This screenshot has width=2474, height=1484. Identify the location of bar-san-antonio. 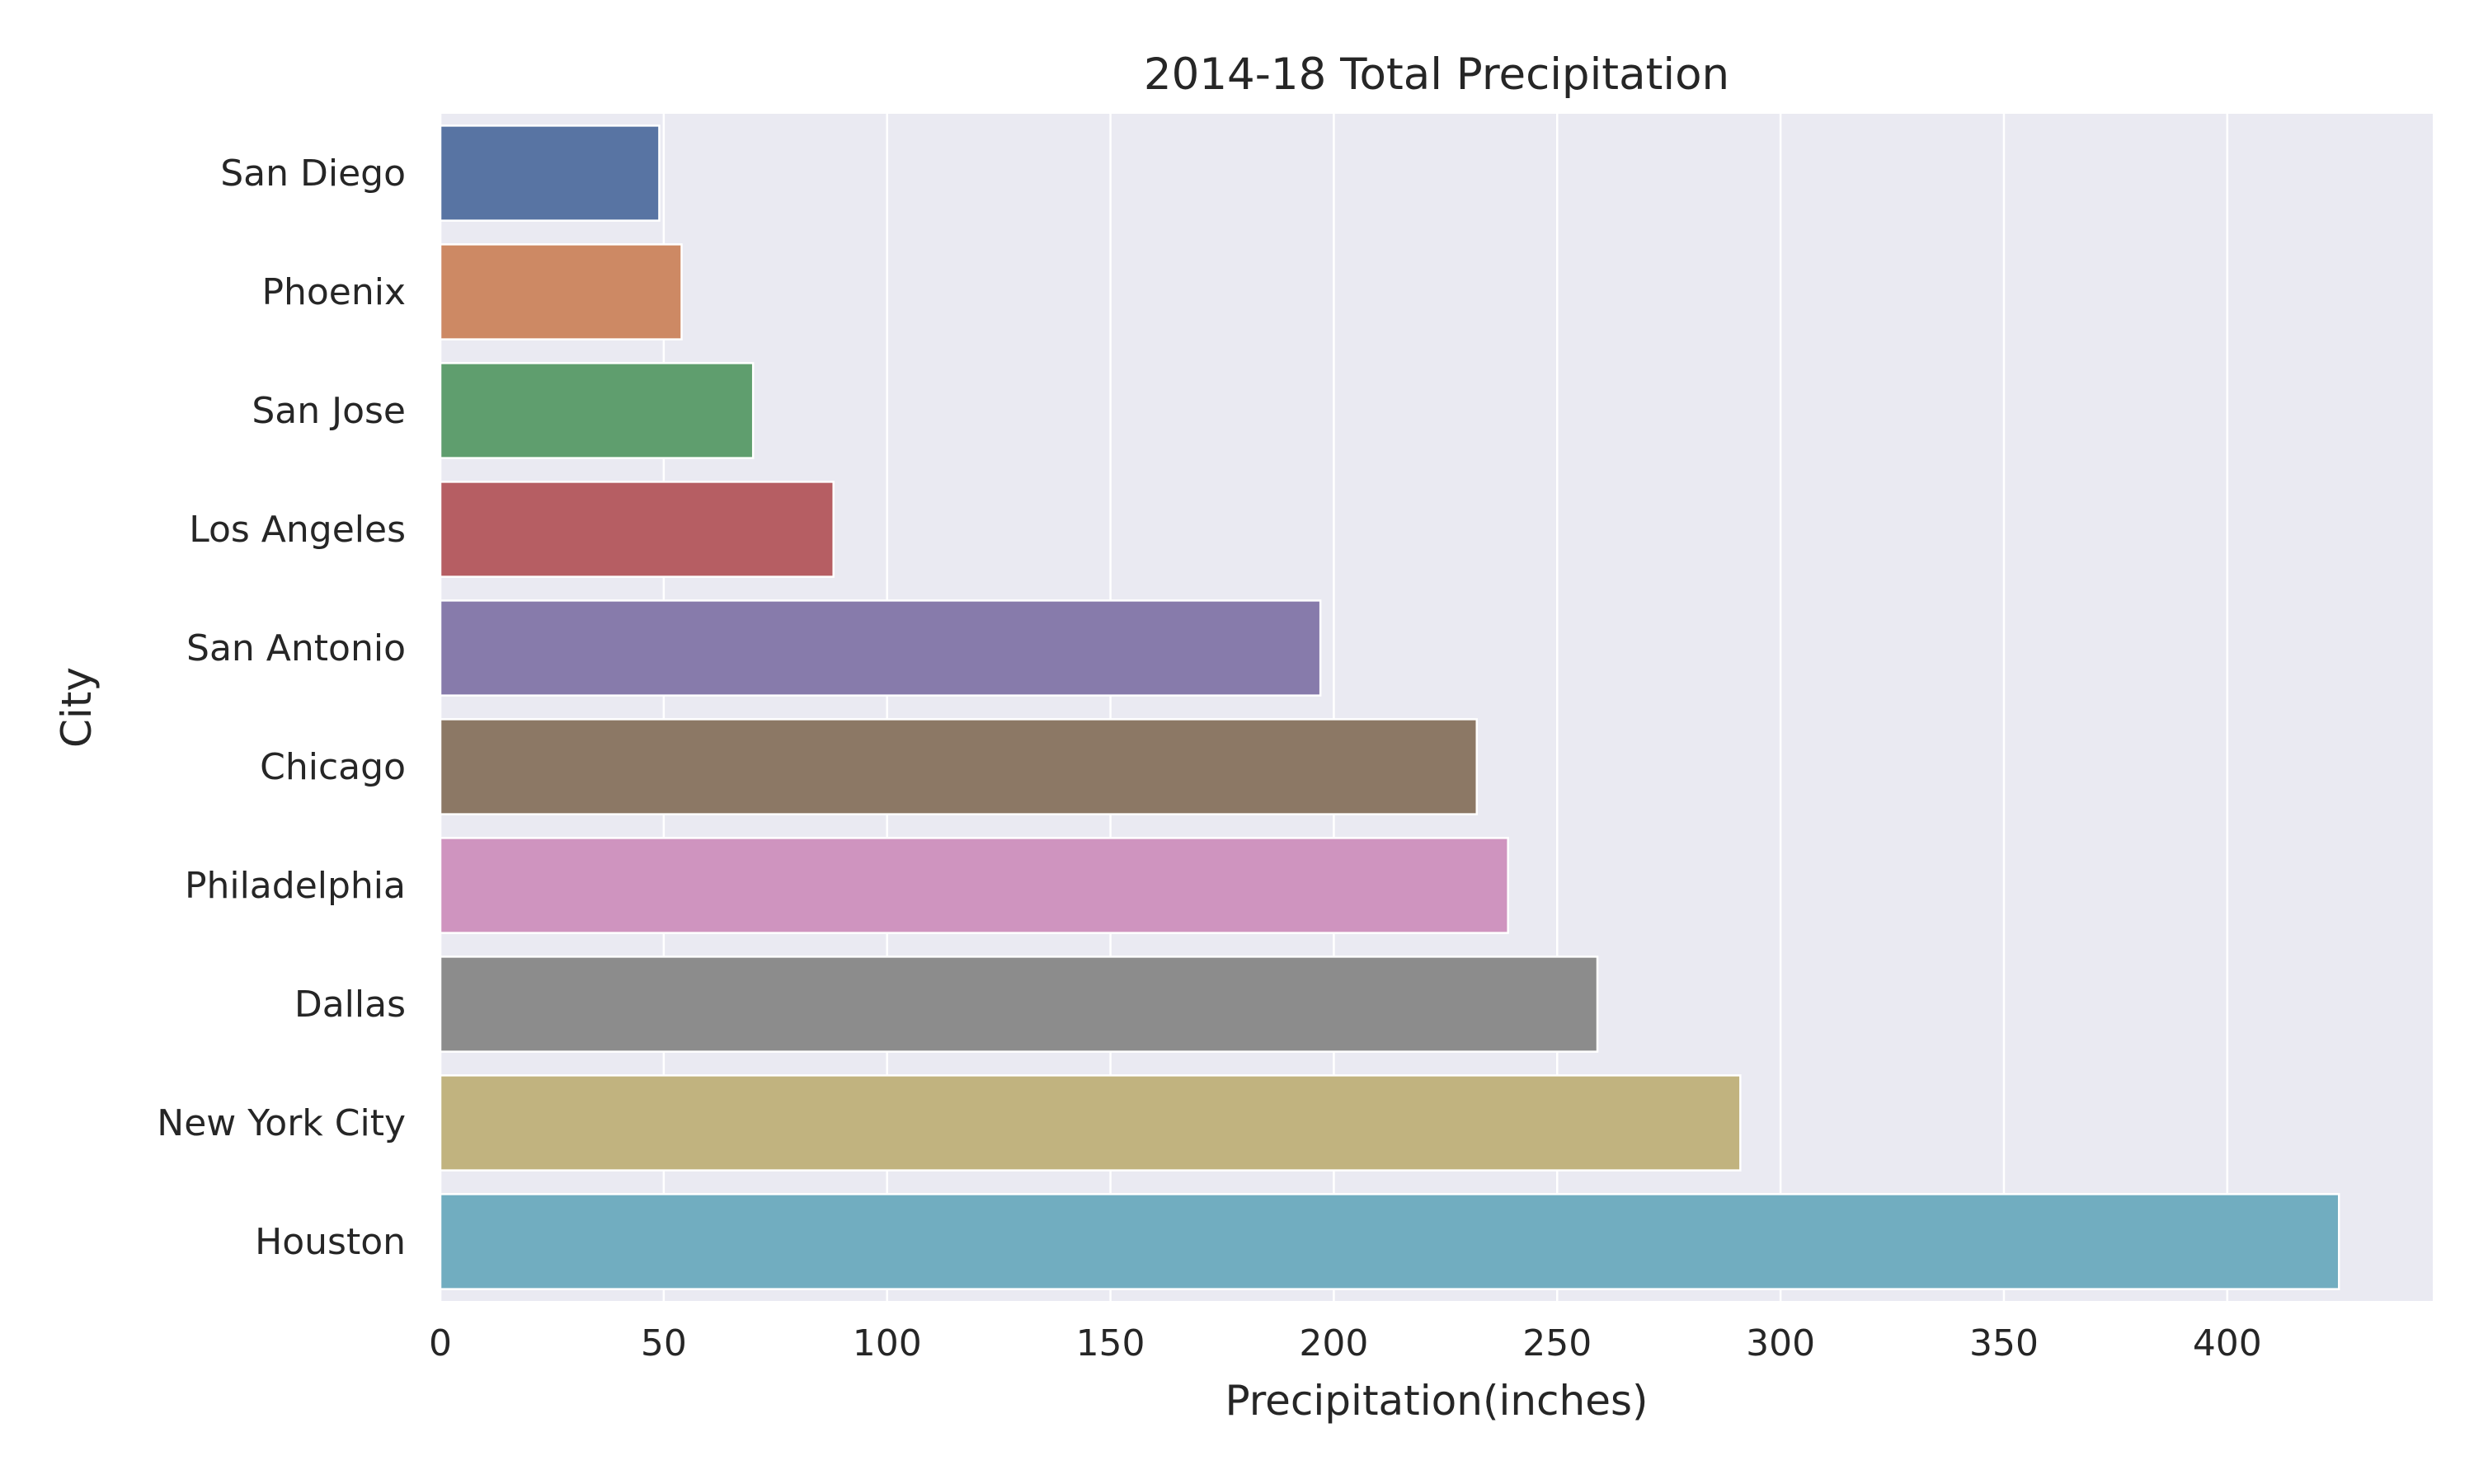
(880, 648).